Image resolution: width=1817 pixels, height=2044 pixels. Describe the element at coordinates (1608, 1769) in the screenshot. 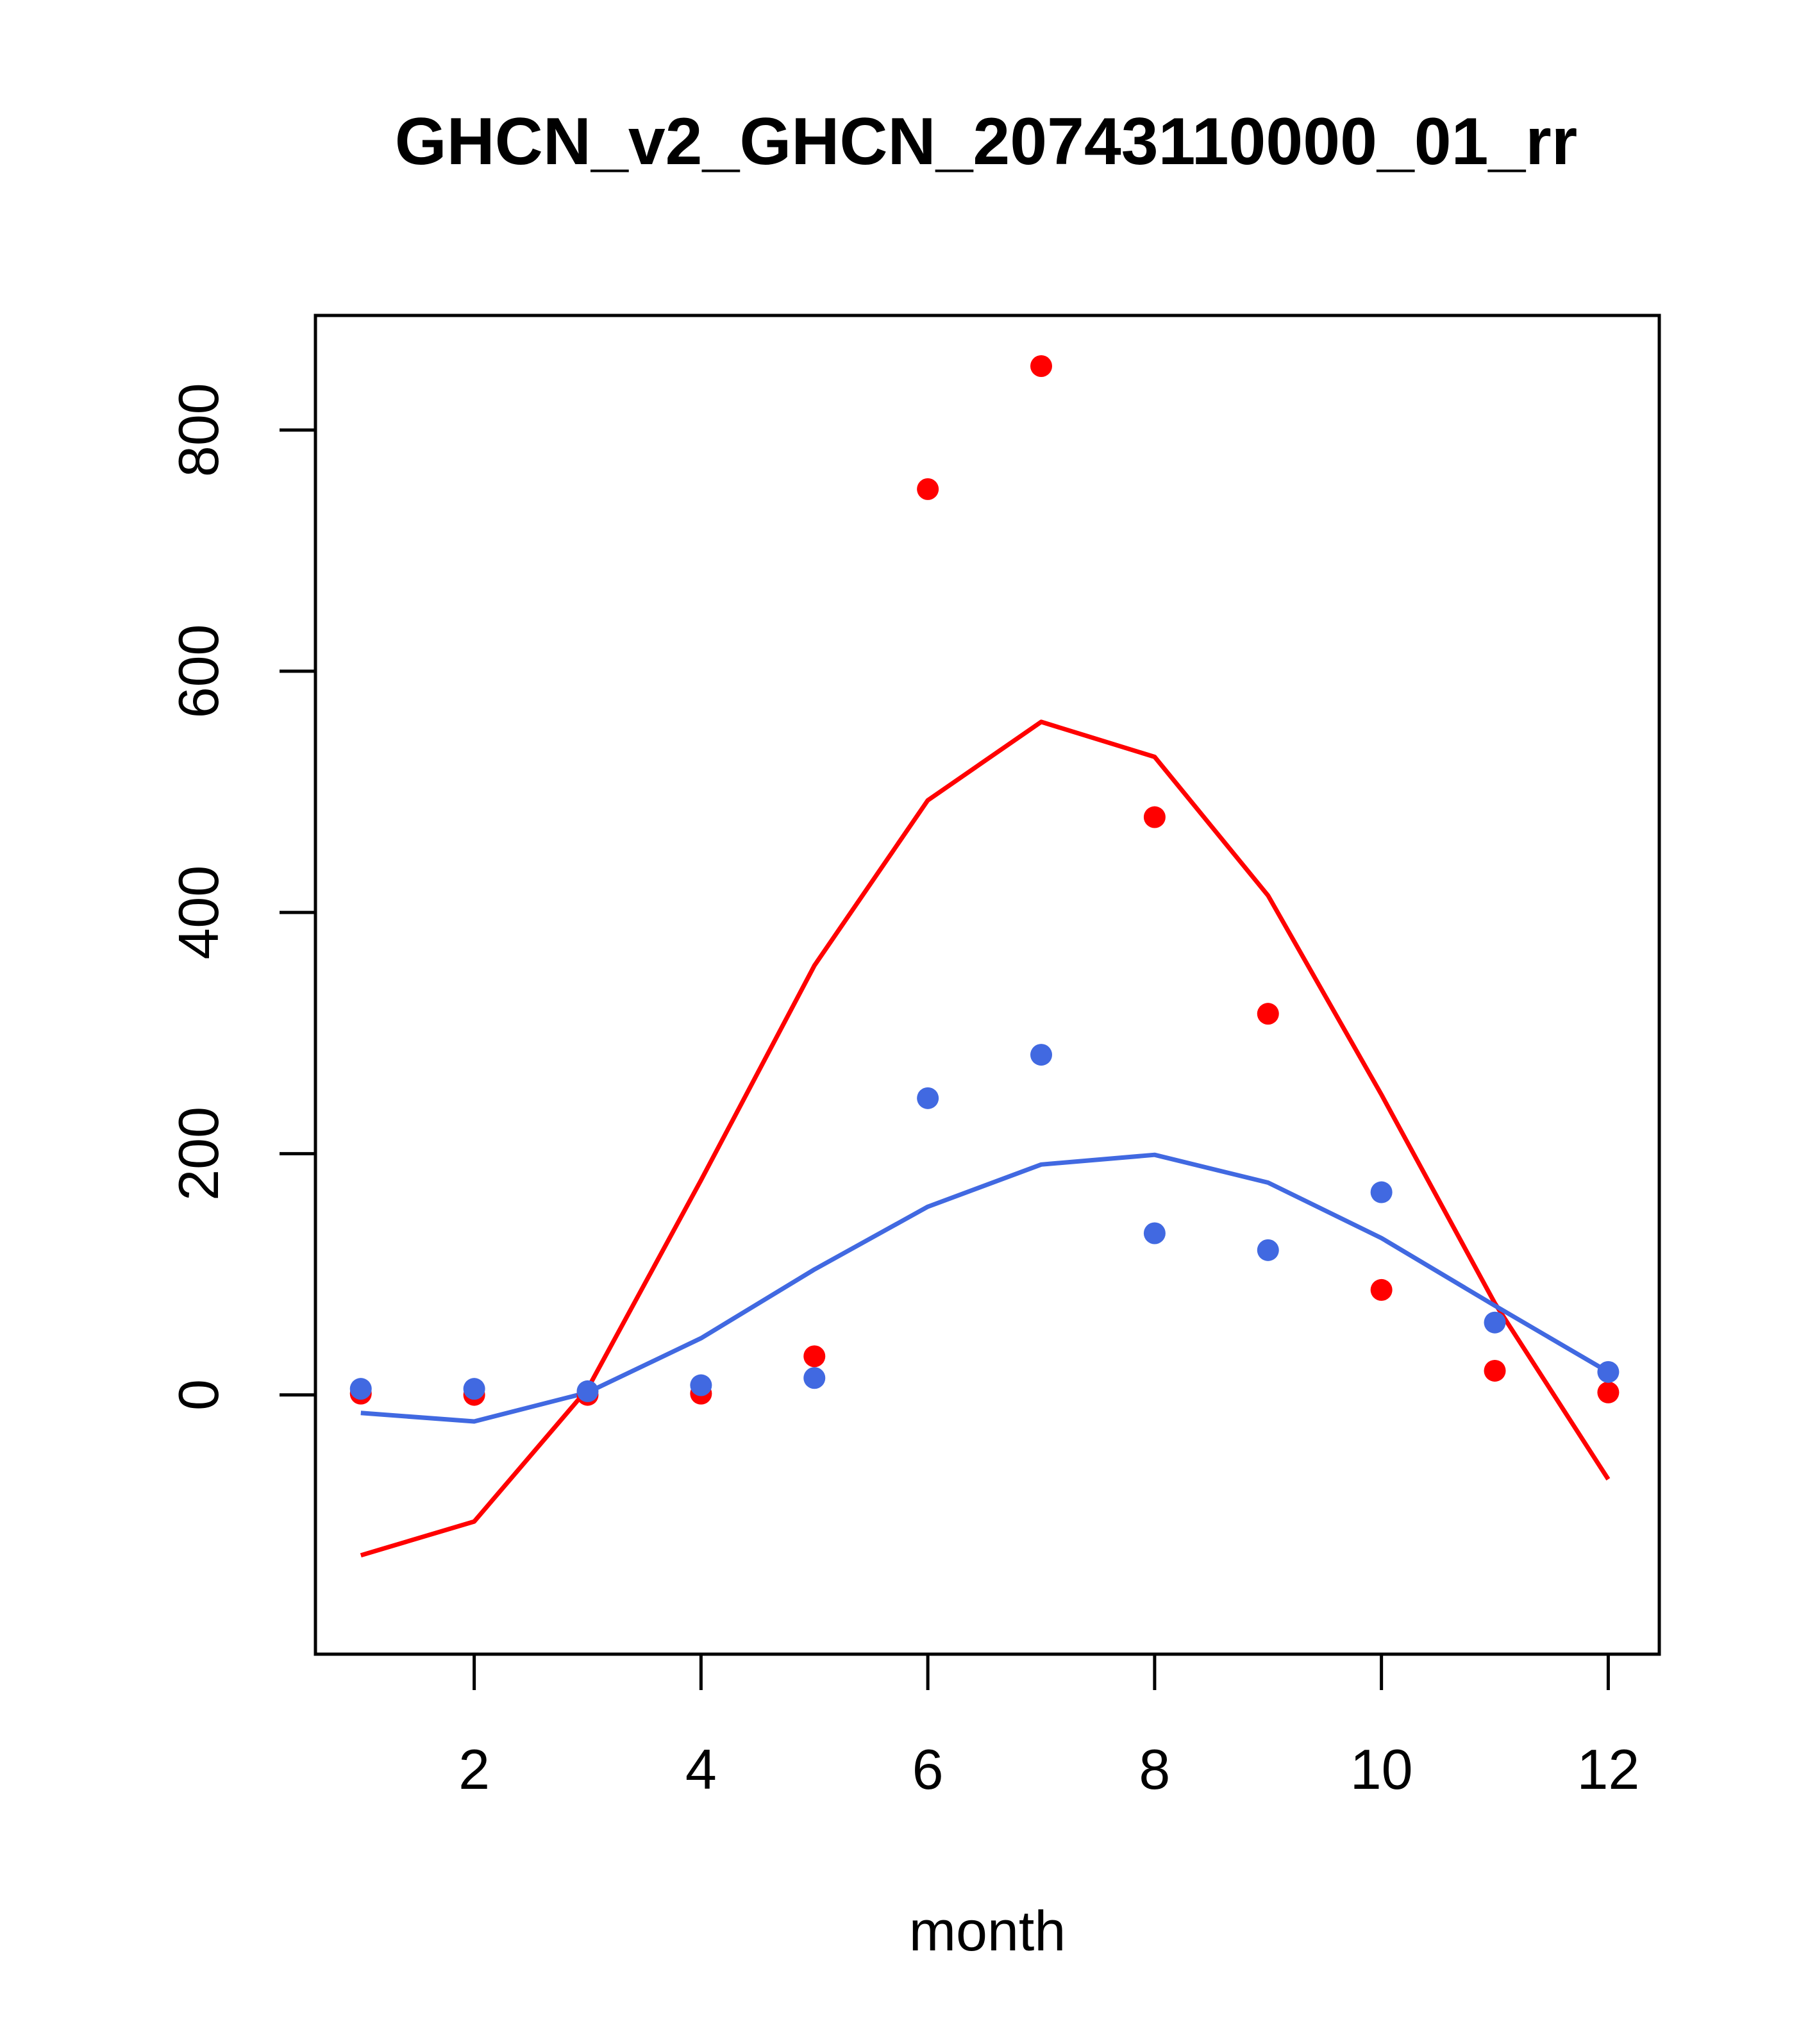

I see `x-tick-label-12: 12` at that location.